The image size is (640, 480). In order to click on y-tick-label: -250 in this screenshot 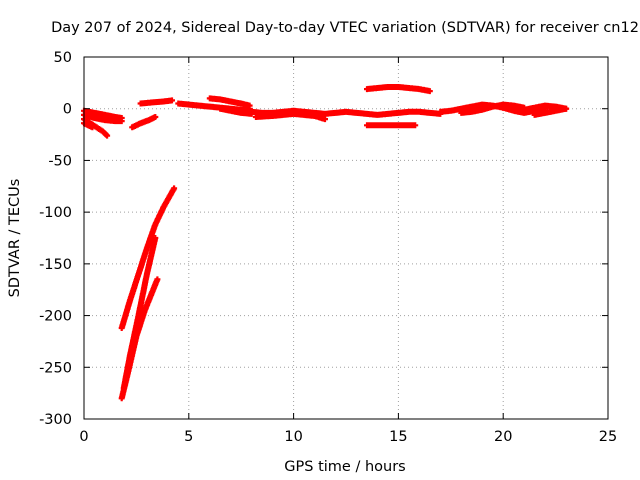, I will do `click(55, 368)`.